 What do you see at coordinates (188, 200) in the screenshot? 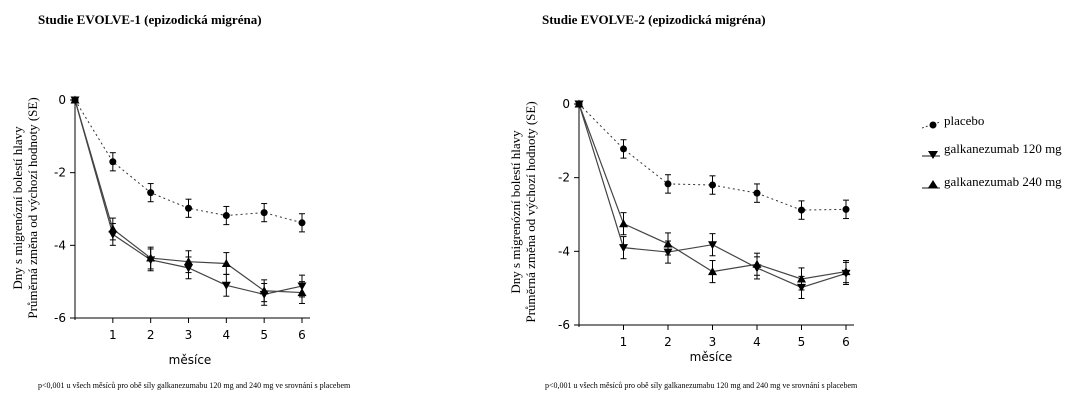
I see `chart-1-series` at bounding box center [188, 200].